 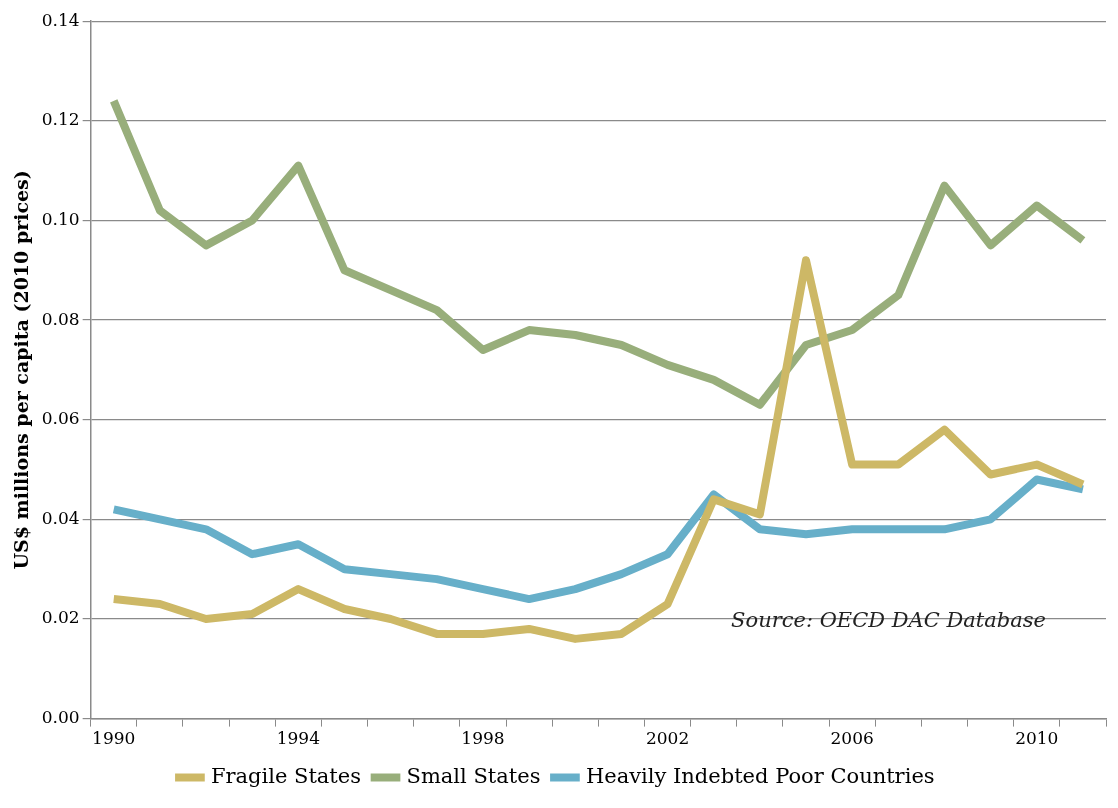 I want to click on x-tick-label: 1990, so click(x=114, y=738).